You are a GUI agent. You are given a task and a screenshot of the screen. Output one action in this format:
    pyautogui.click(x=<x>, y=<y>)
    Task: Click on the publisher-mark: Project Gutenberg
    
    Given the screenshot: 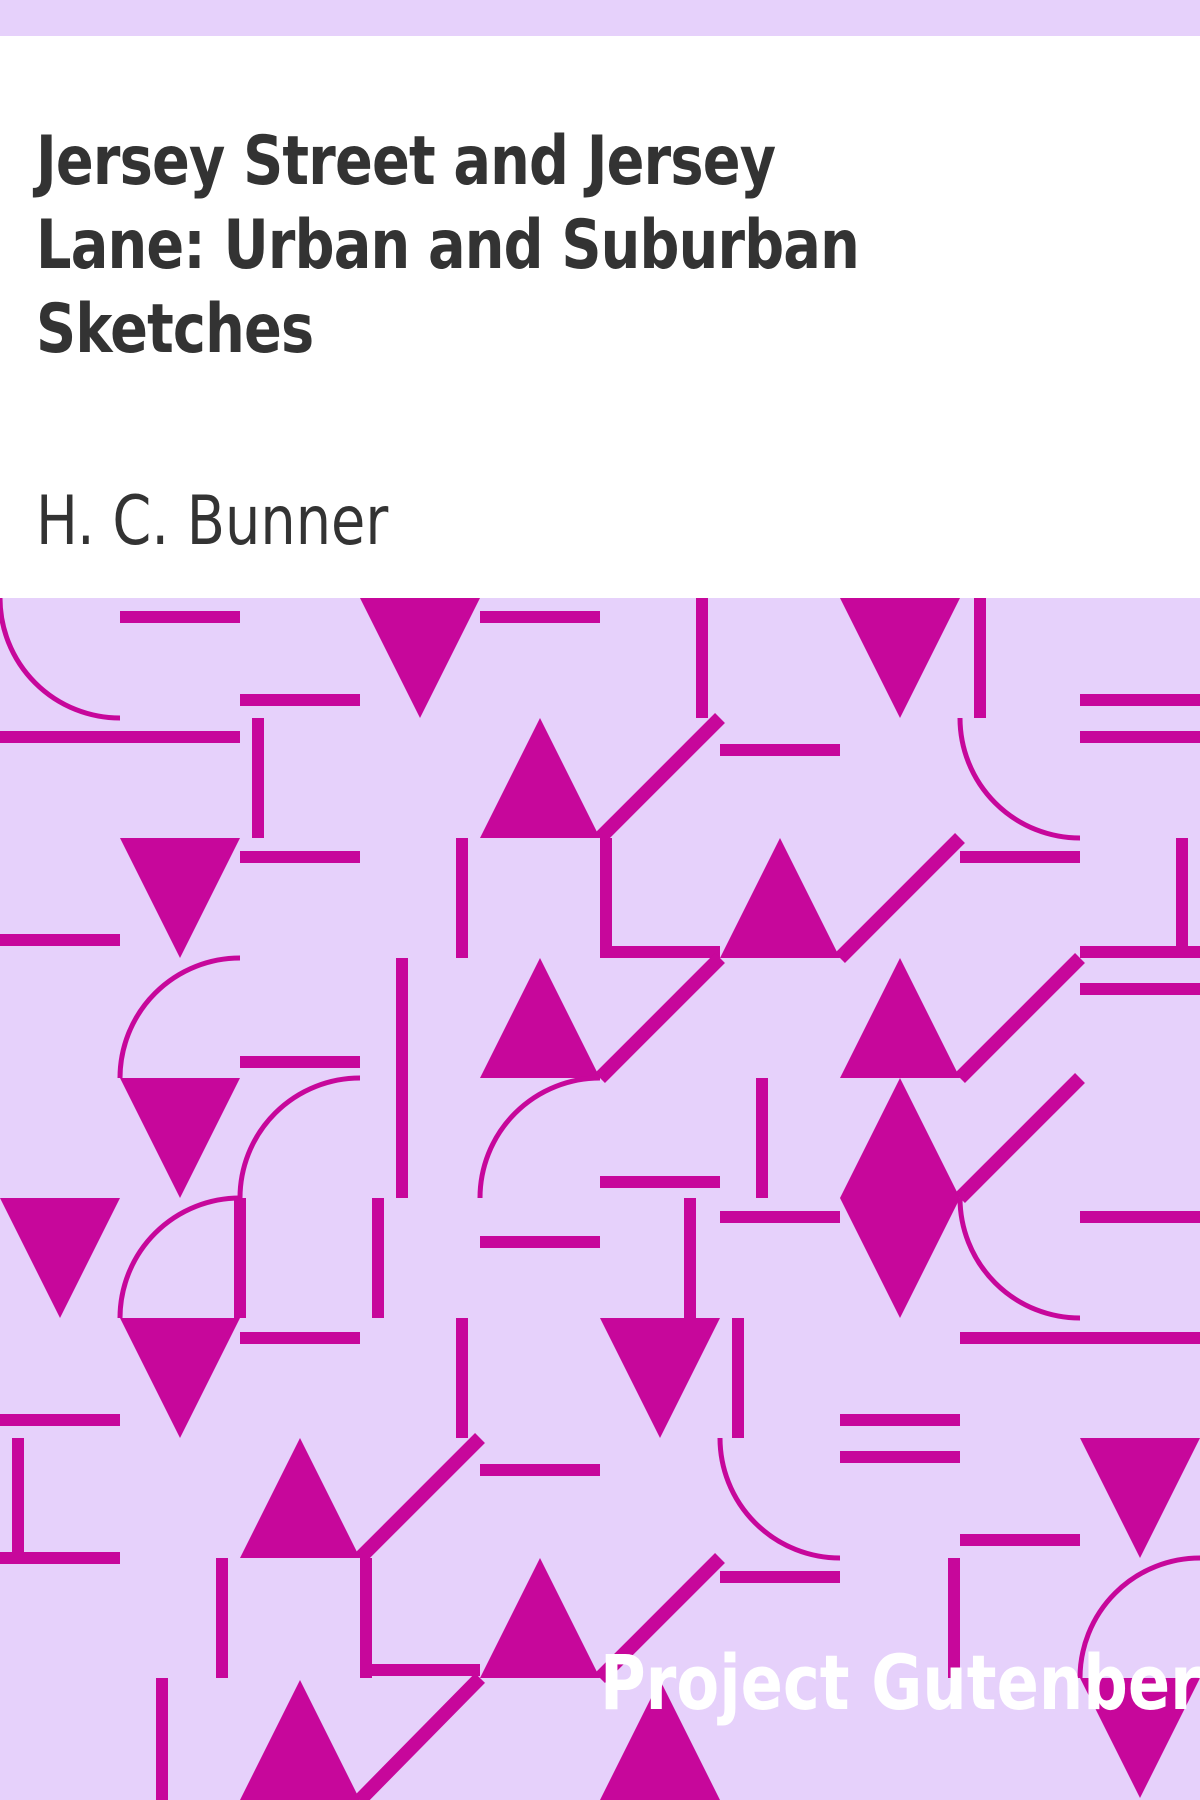 What is the action you would take?
    pyautogui.click(x=900, y=1682)
    